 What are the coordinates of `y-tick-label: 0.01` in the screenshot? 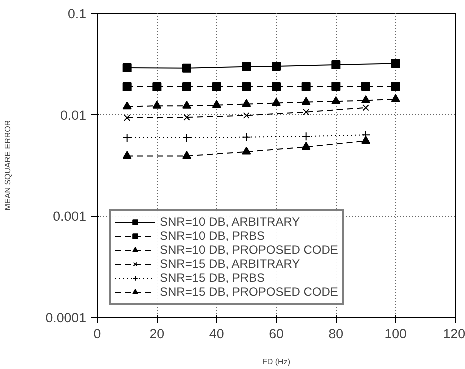 It's located at (73, 115).